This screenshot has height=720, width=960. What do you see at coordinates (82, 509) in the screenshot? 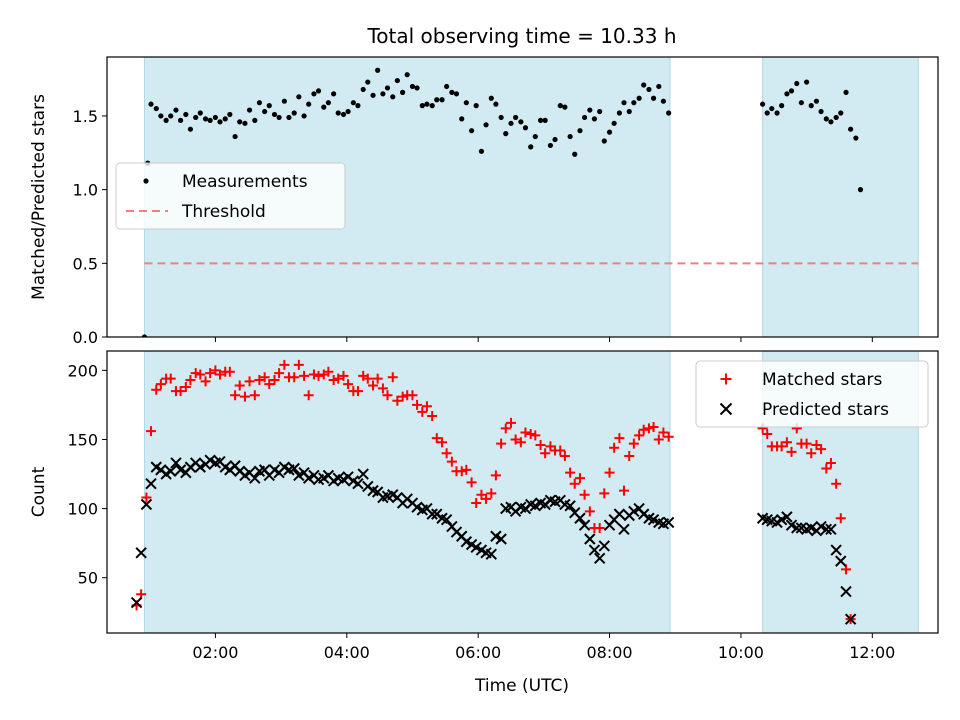
I see `y-tick-label: 100` at bounding box center [82, 509].